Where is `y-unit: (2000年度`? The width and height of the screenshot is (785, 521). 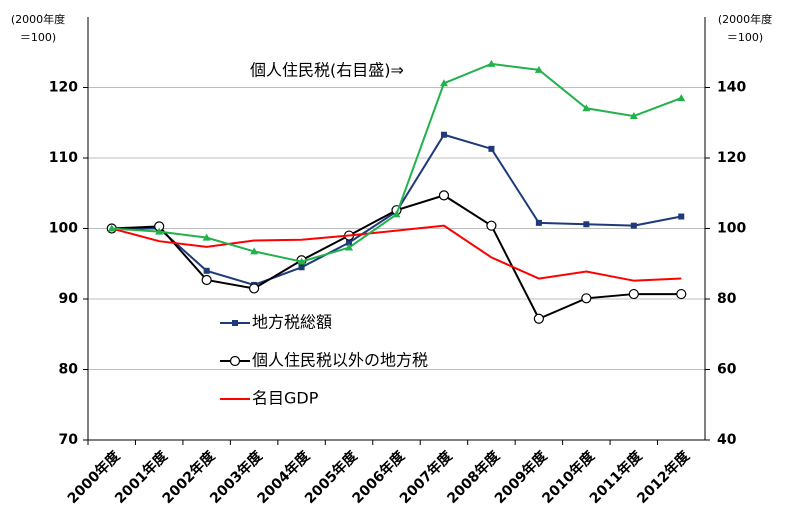
y-unit: (2000年度 is located at coordinates (38, 19).